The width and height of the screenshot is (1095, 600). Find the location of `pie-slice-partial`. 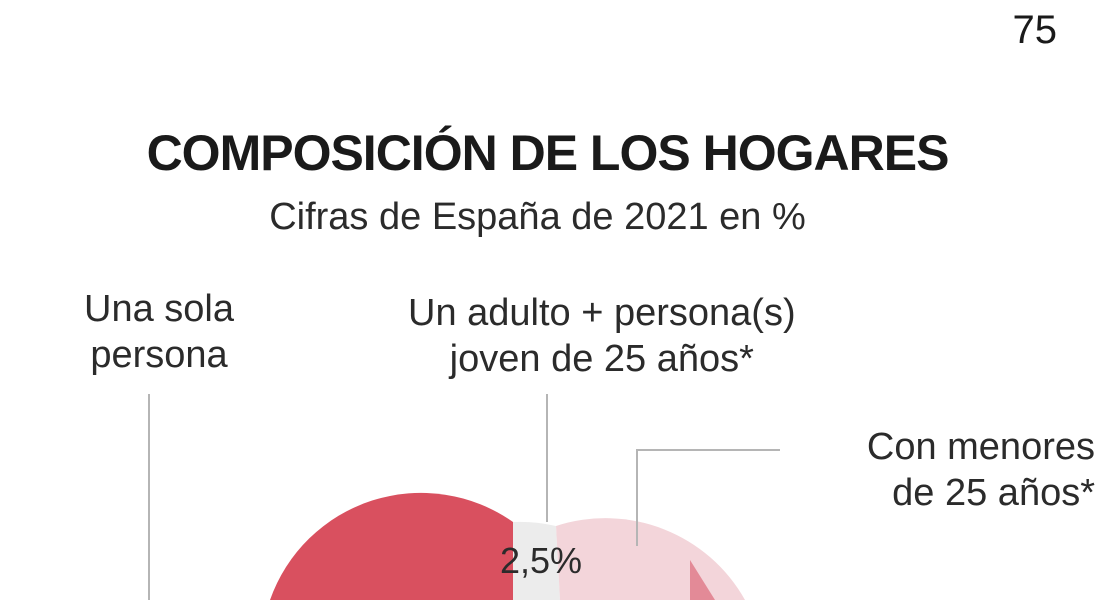

pie-slice-partial is located at coordinates (702, 580).